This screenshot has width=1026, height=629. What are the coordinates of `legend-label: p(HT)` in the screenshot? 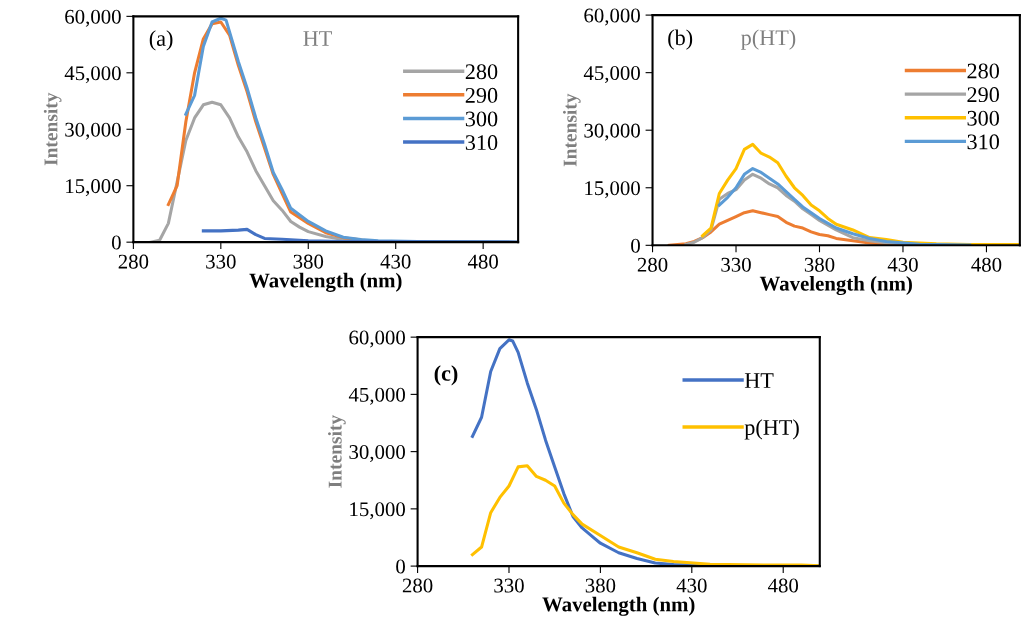 It's located at (771, 429).